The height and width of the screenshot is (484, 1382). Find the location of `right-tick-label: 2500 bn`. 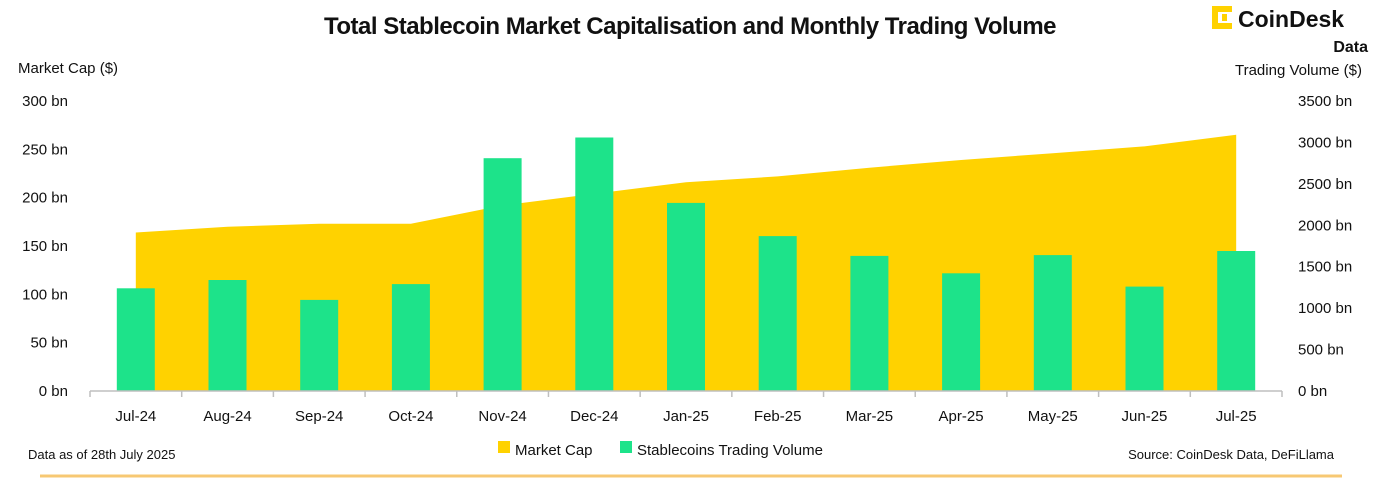

right-tick-label: 2500 bn is located at coordinates (1325, 184).